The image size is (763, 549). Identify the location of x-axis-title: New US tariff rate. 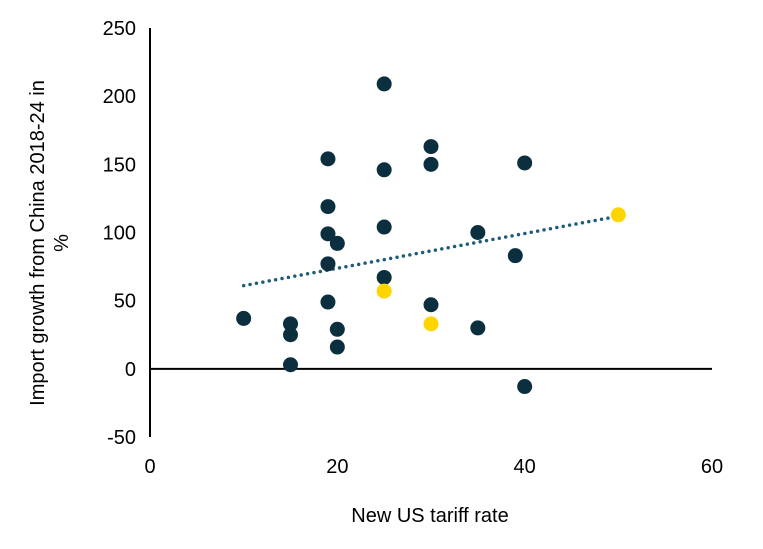
(429, 516).